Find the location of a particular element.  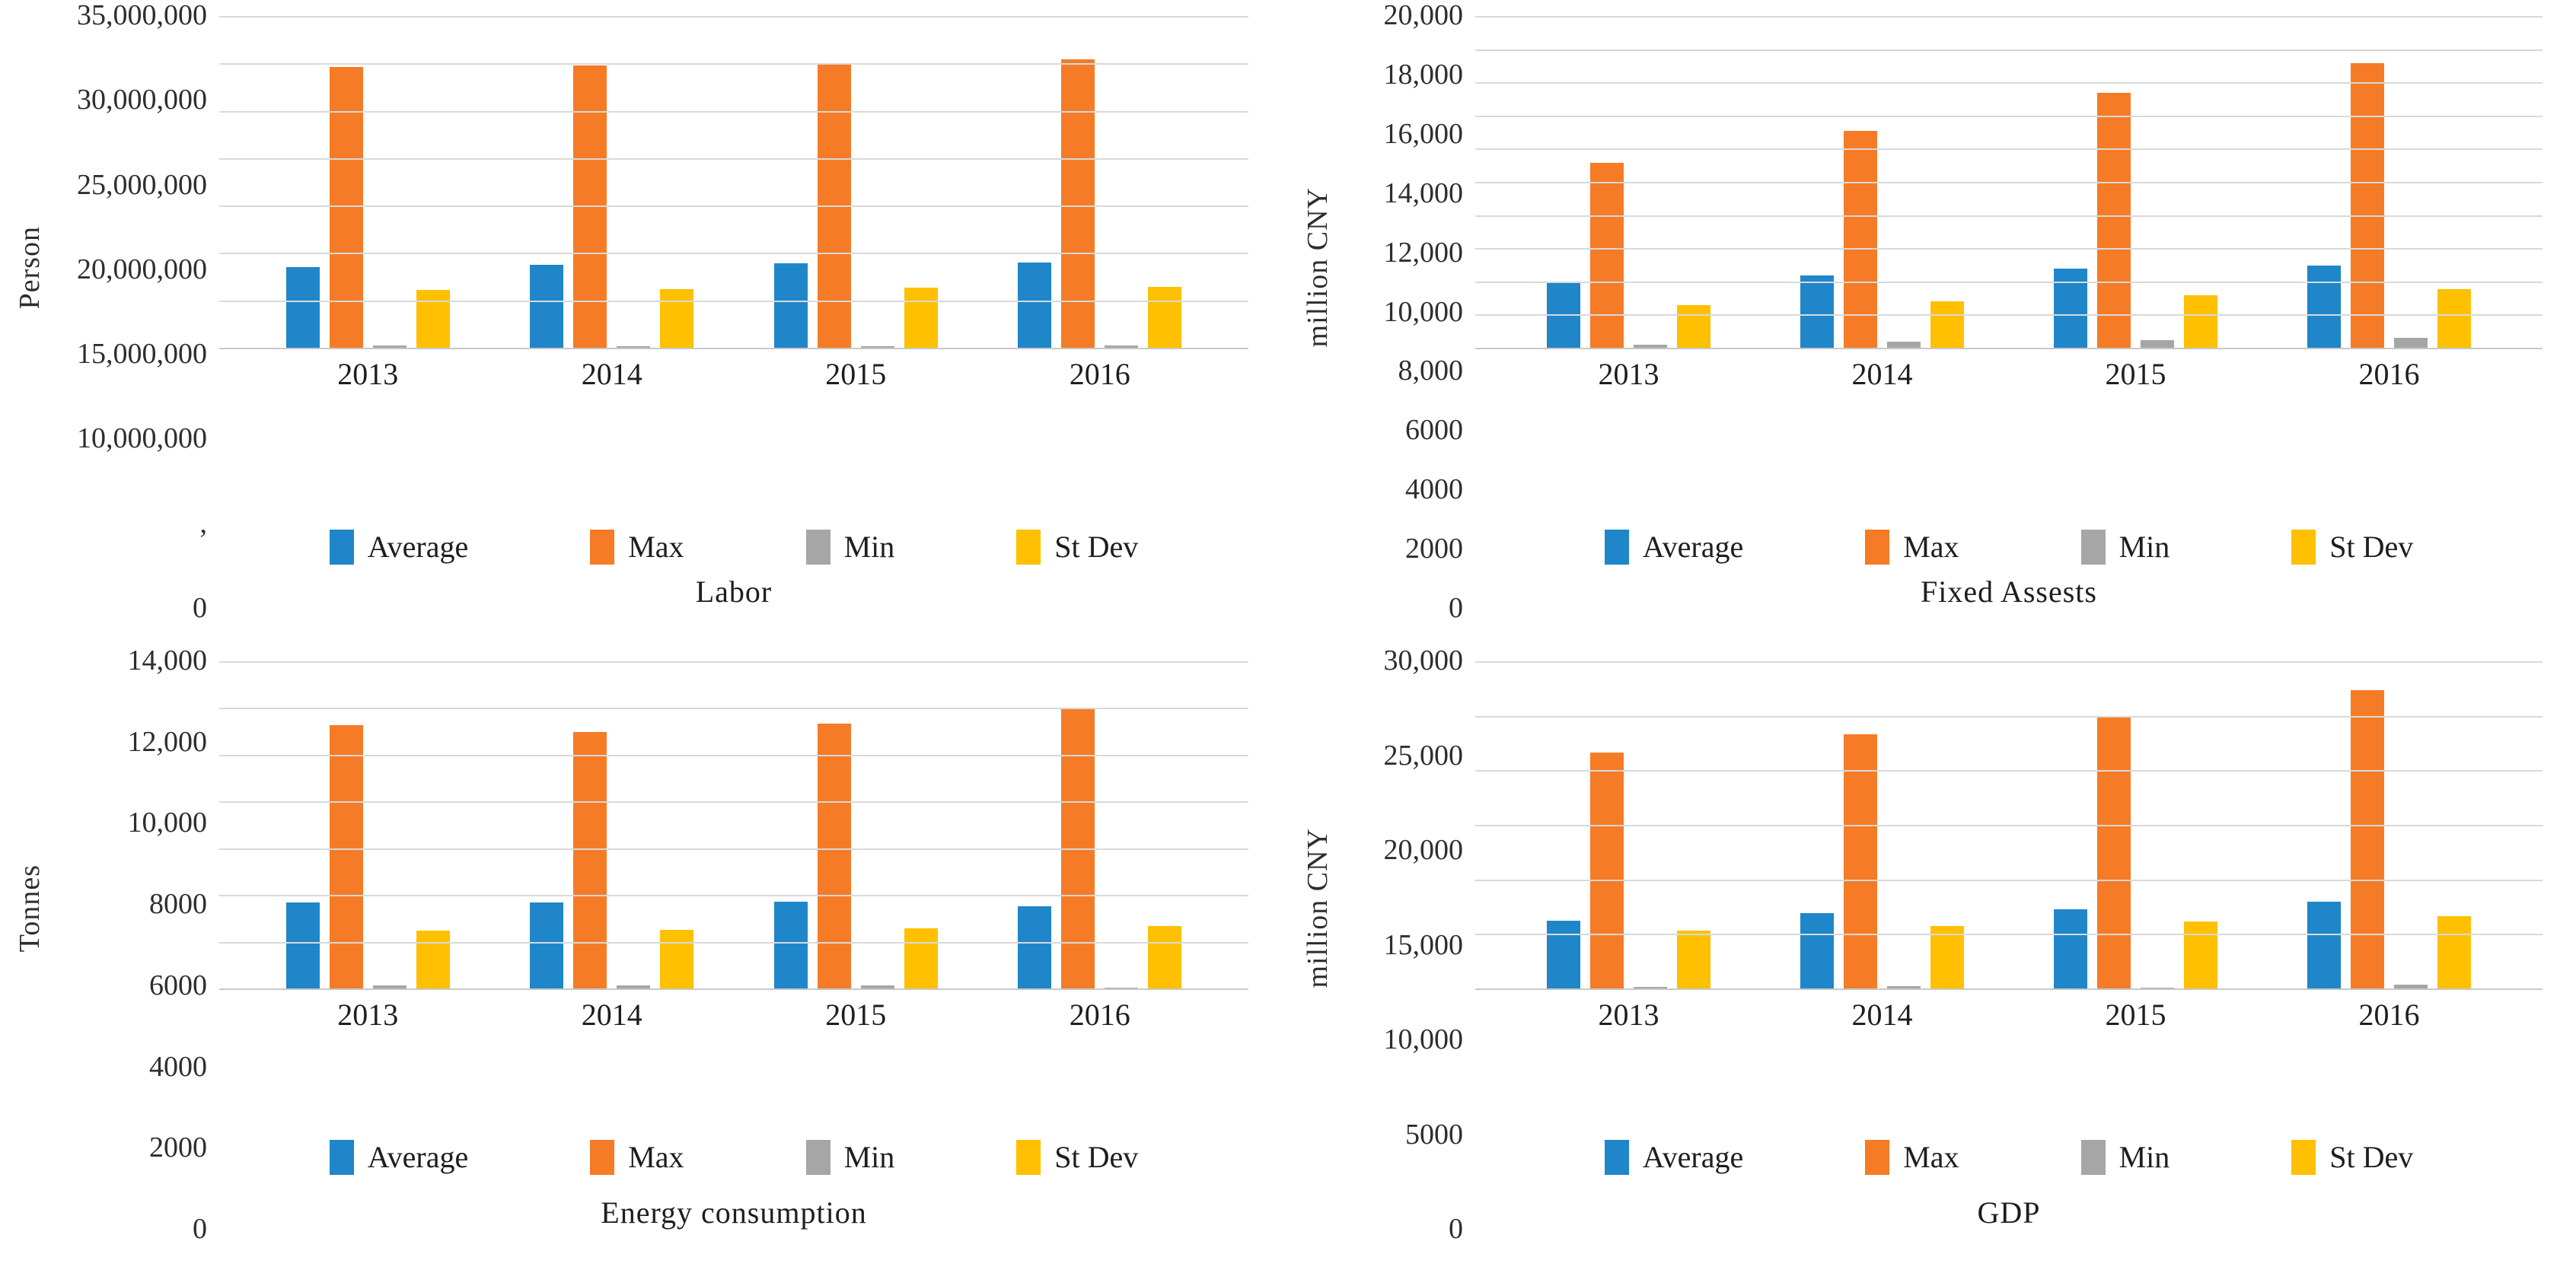

plot-area is located at coordinates (733, 825).